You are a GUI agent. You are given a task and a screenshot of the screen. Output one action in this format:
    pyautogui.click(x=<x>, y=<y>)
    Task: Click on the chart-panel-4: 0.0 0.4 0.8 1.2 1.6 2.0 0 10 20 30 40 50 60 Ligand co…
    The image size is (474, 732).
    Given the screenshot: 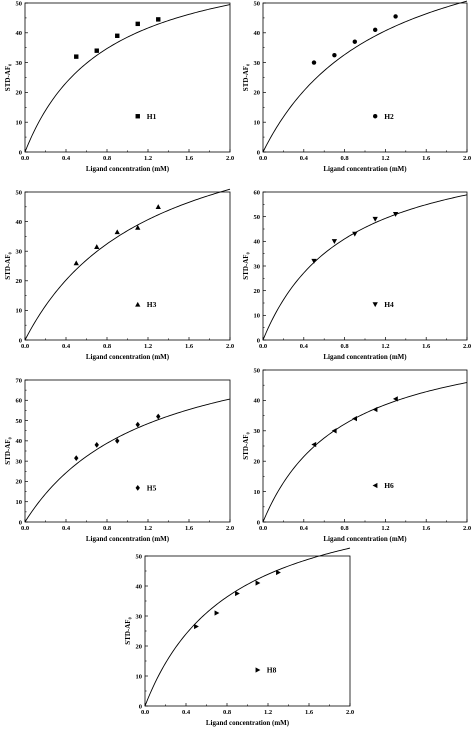 What is the action you would take?
    pyautogui.click(x=356, y=275)
    